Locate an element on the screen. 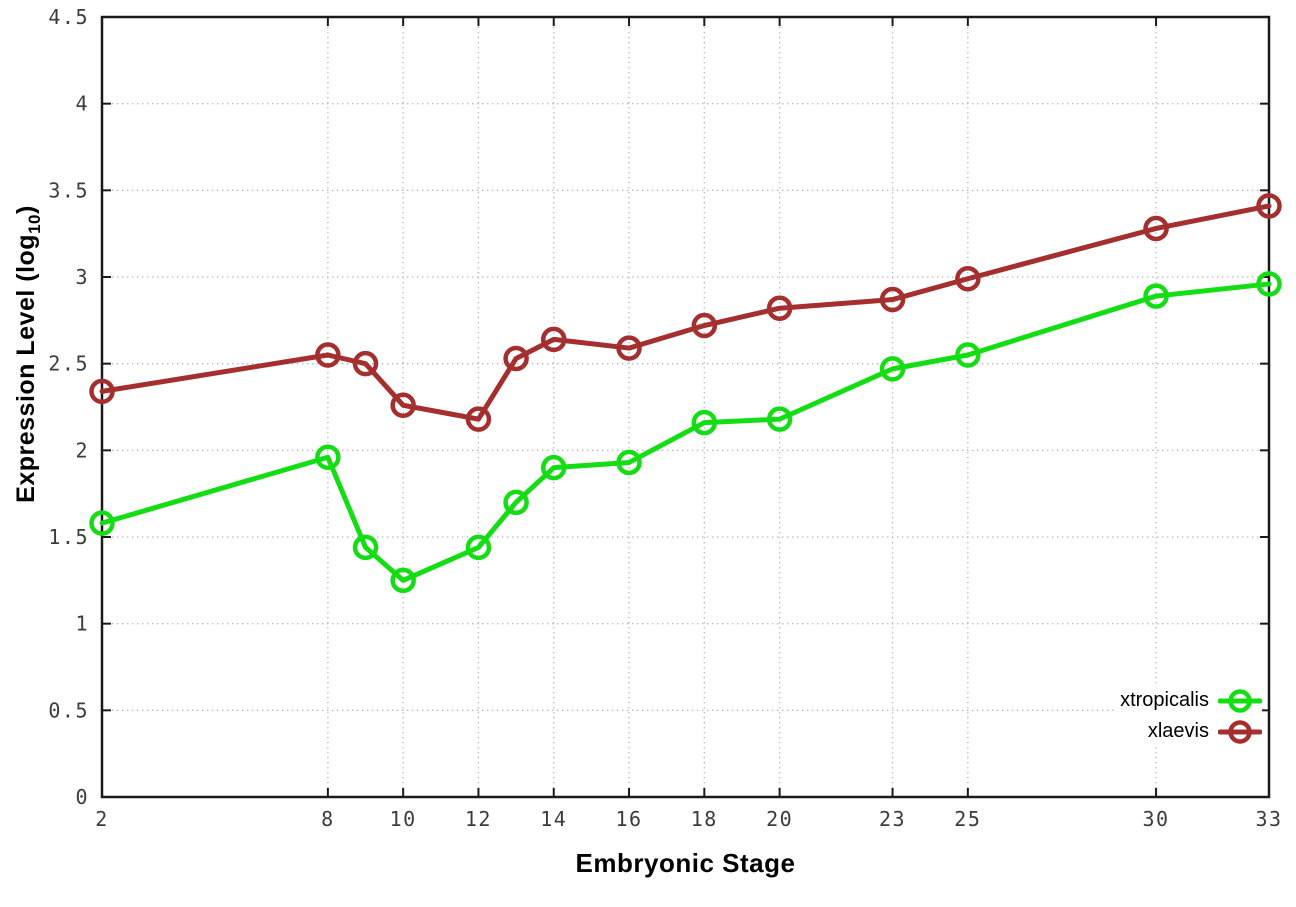 The width and height of the screenshot is (1296, 907). x-tick-label: 30 is located at coordinates (1156, 819).